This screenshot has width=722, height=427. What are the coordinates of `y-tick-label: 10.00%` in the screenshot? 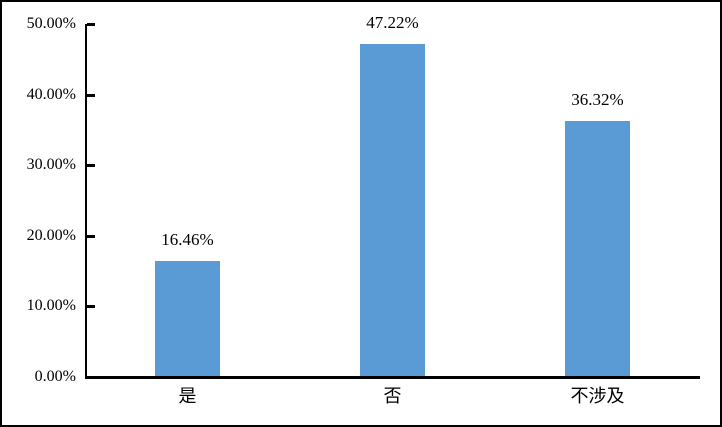 It's located at (51, 306).